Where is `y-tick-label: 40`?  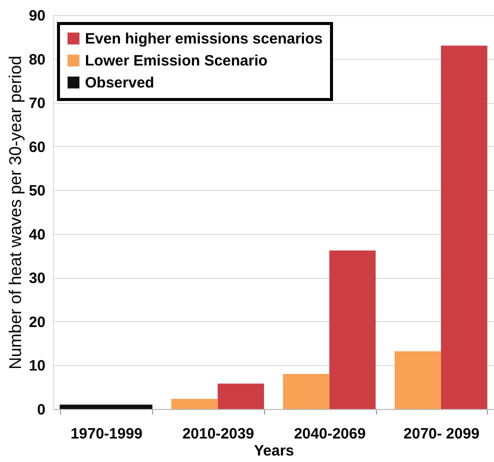
y-tick-label: 40 is located at coordinates (37, 235).